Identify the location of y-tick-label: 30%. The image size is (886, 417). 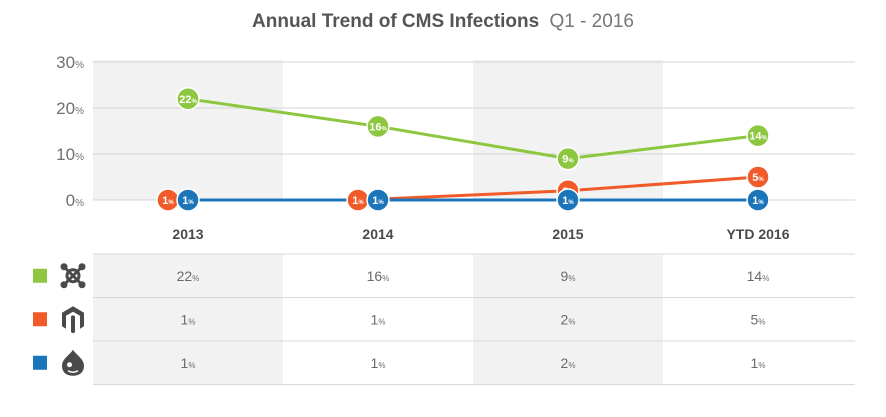
(70, 62).